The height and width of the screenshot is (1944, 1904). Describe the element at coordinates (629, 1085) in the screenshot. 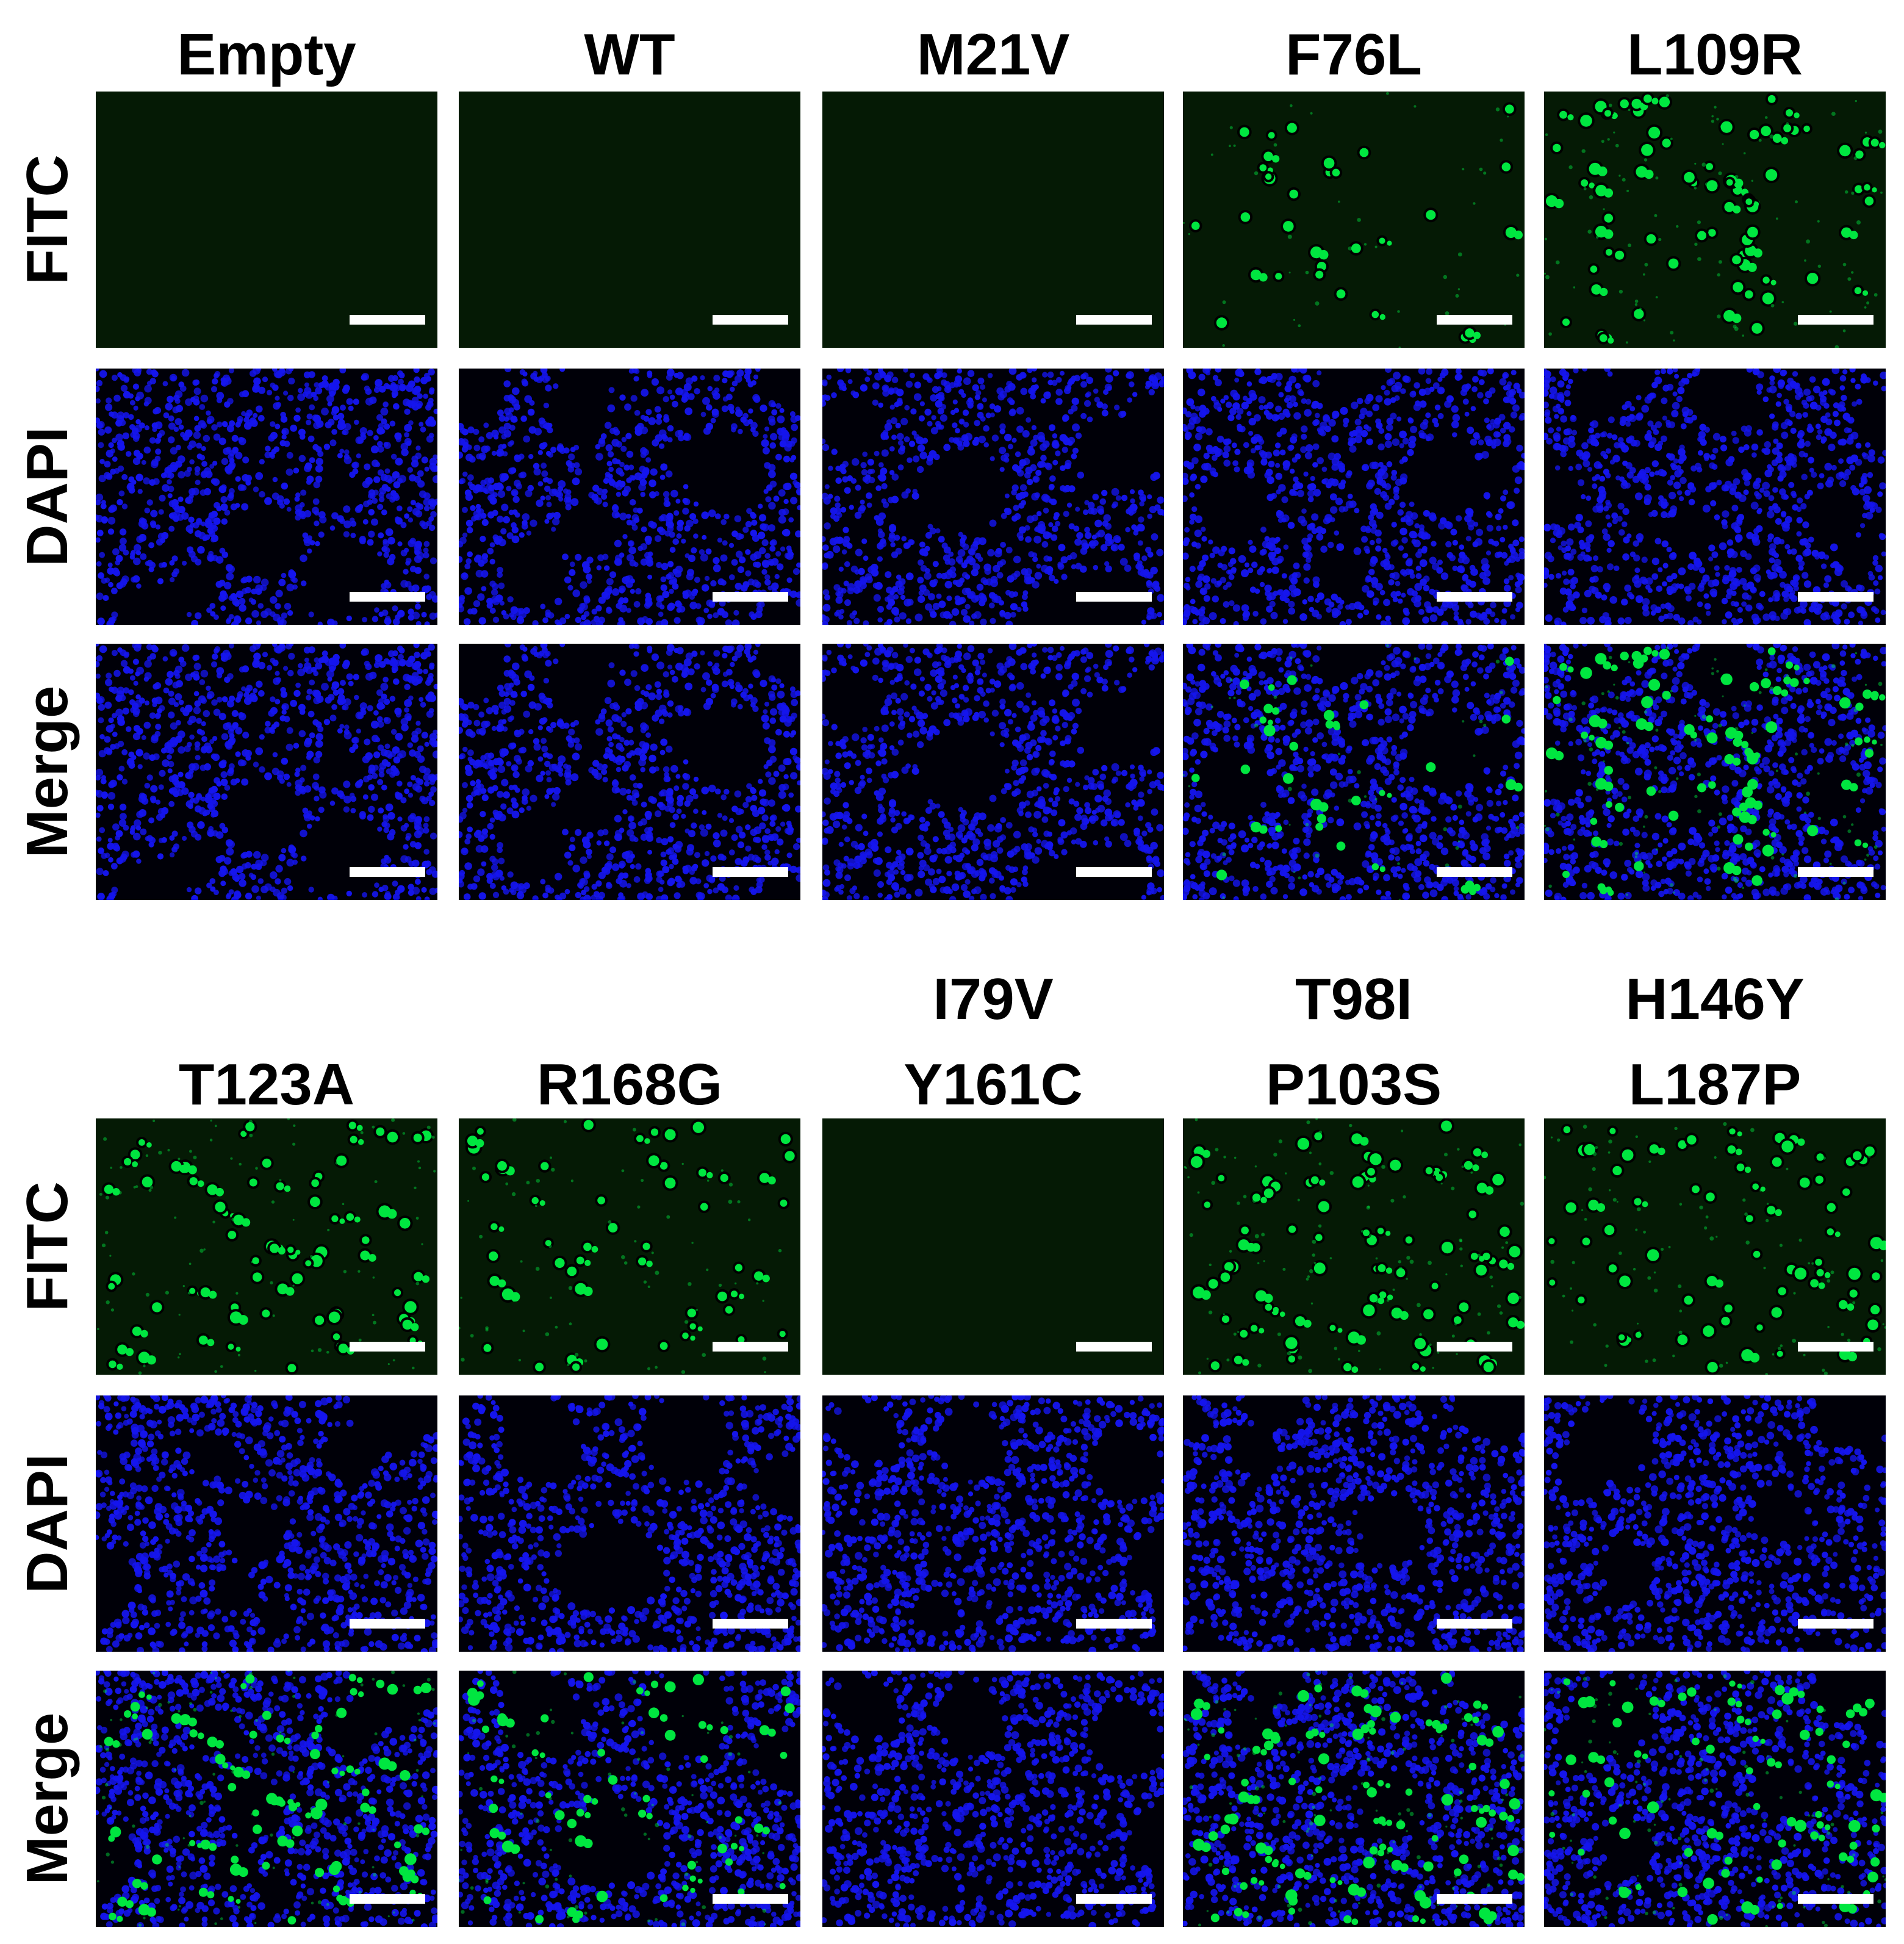

I see `column-label: R168G` at that location.